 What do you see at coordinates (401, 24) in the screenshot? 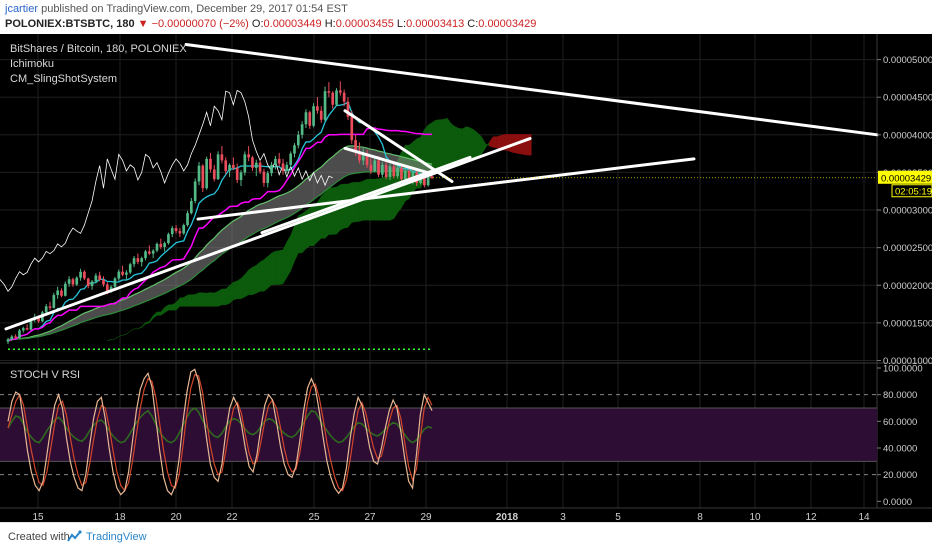
I see `low-label: L:` at bounding box center [401, 24].